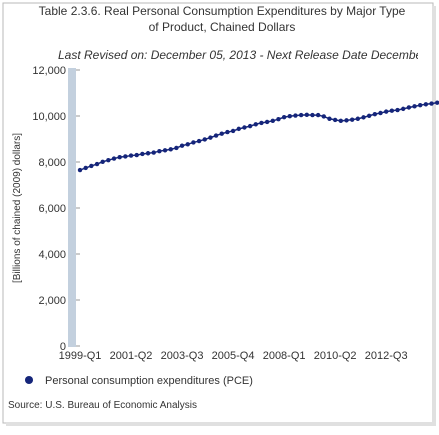 This screenshot has width=439, height=435. What do you see at coordinates (52, 301) in the screenshot?
I see `y-tick-label: 2,000` at bounding box center [52, 301].